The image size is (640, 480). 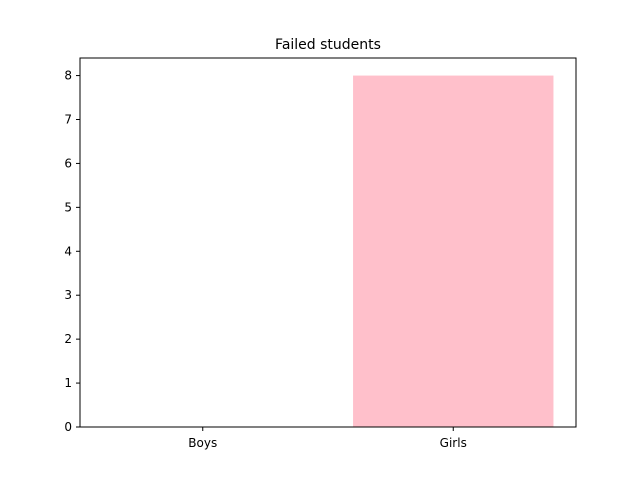 What do you see at coordinates (68, 295) in the screenshot?
I see `y-tick-label: 3` at bounding box center [68, 295].